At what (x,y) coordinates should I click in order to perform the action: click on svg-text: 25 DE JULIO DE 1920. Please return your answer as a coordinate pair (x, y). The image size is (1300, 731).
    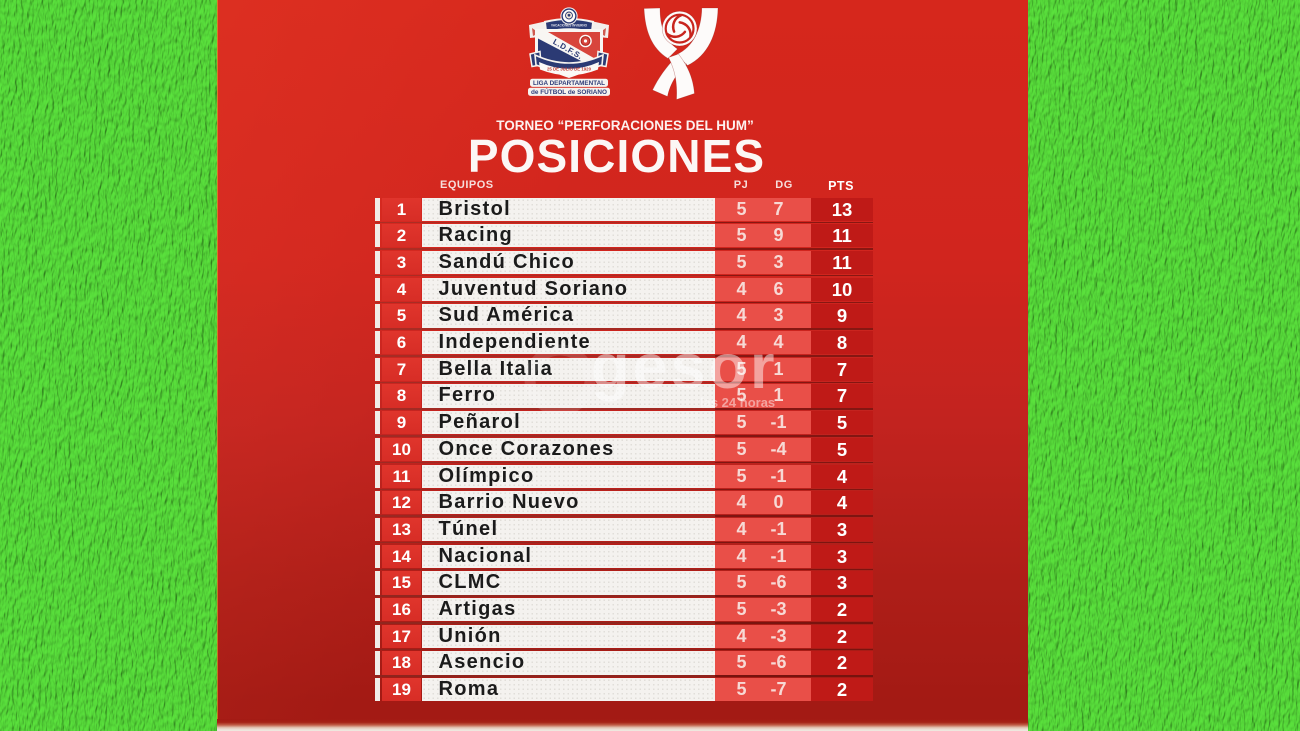
    Looking at the image, I should click on (569, 69).